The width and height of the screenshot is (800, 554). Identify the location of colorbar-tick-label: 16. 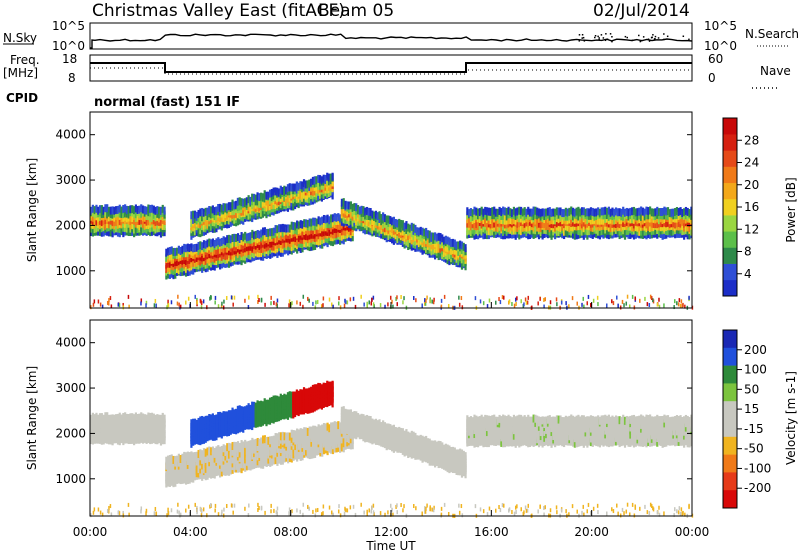
(751, 207).